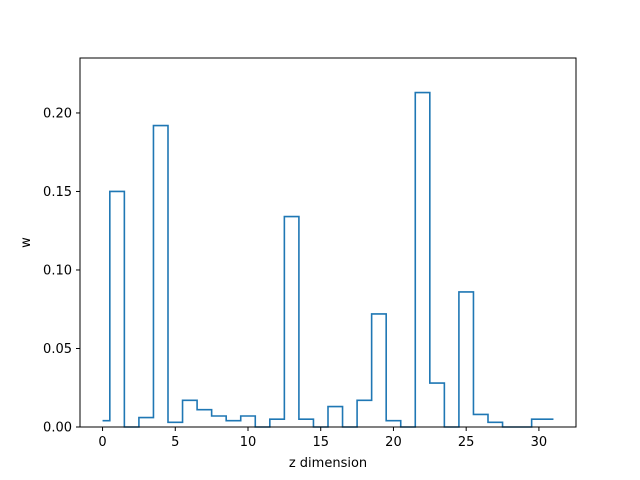  What do you see at coordinates (466, 442) in the screenshot?
I see `x-tick-label: 25` at bounding box center [466, 442].